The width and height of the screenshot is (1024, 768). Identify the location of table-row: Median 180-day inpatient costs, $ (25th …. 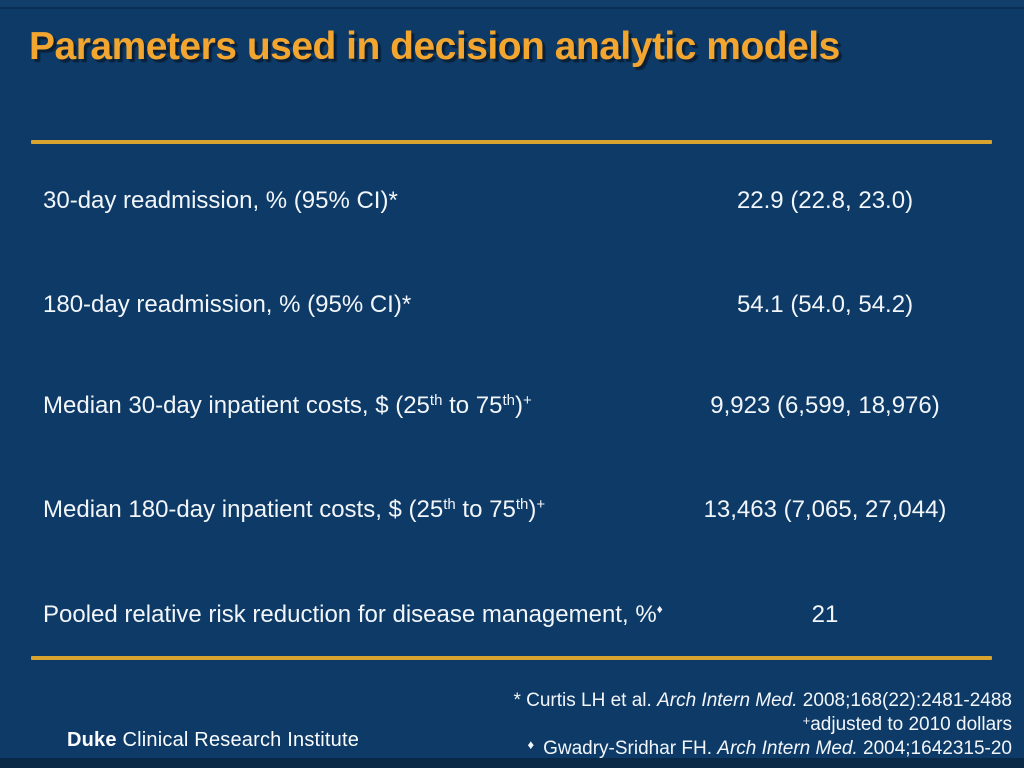
(512, 511).